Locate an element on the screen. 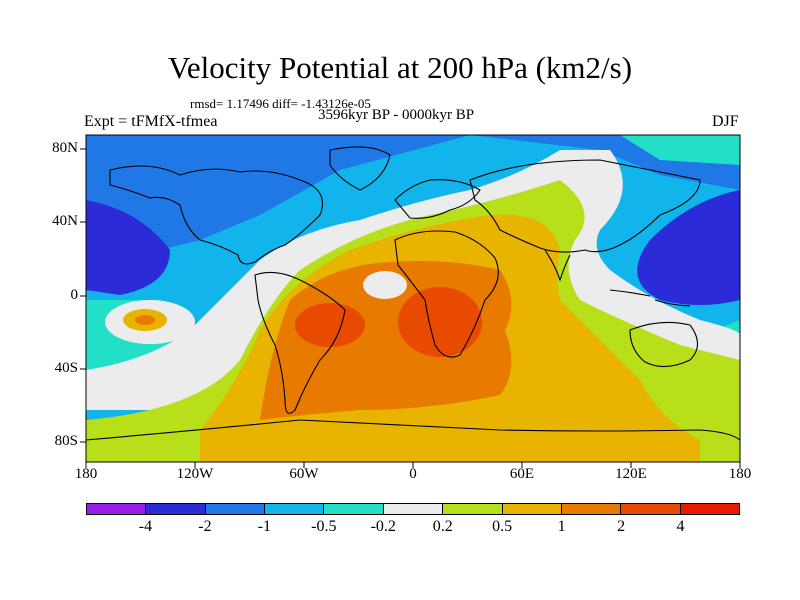 The image size is (800, 600). lat-label: 80S is located at coordinates (66, 441).